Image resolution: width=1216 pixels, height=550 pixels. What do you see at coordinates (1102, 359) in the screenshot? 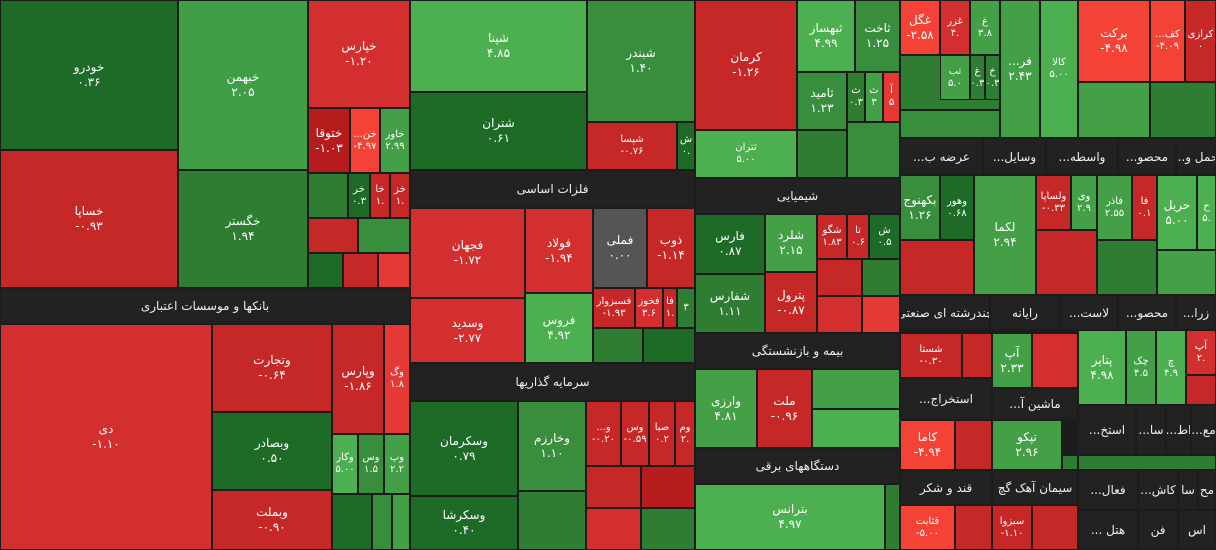
I see `stock-name: پتایر` at bounding box center [1102, 359].